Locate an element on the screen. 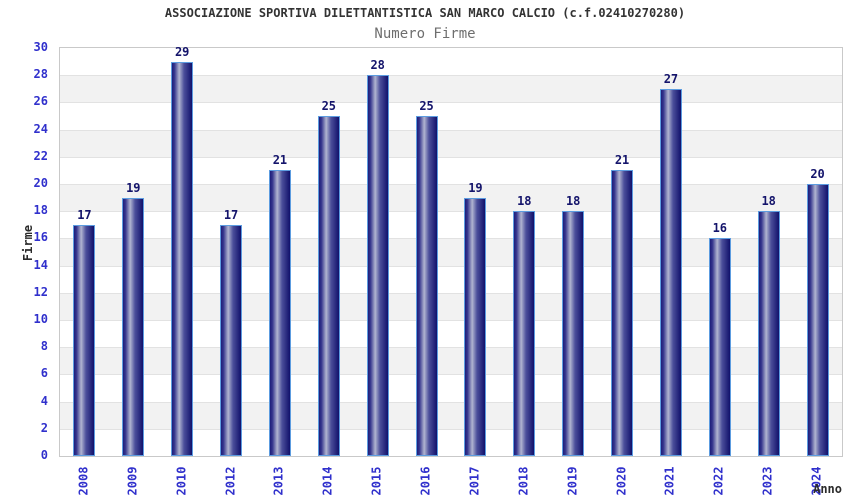 The height and width of the screenshot is (500, 850). x-tick-label-text: 2016 is located at coordinates (425, 481).